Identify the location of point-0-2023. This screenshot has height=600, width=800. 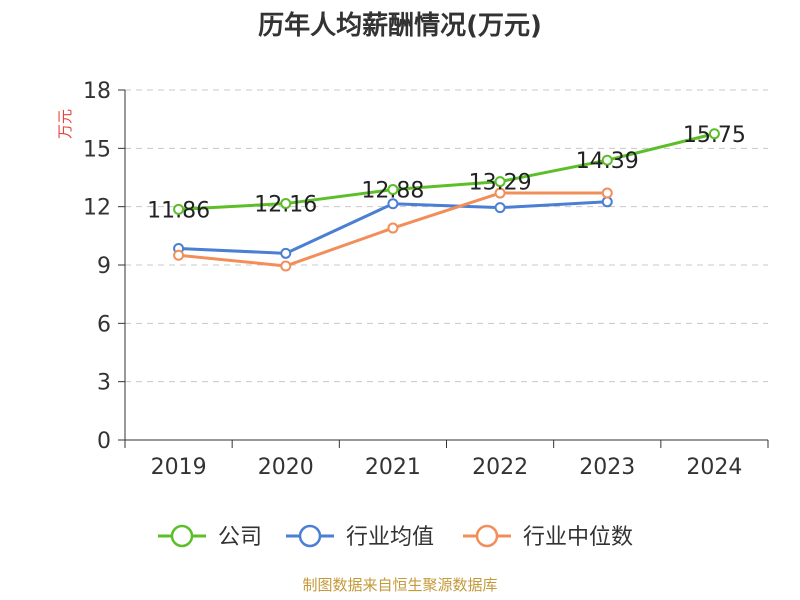
(607, 160).